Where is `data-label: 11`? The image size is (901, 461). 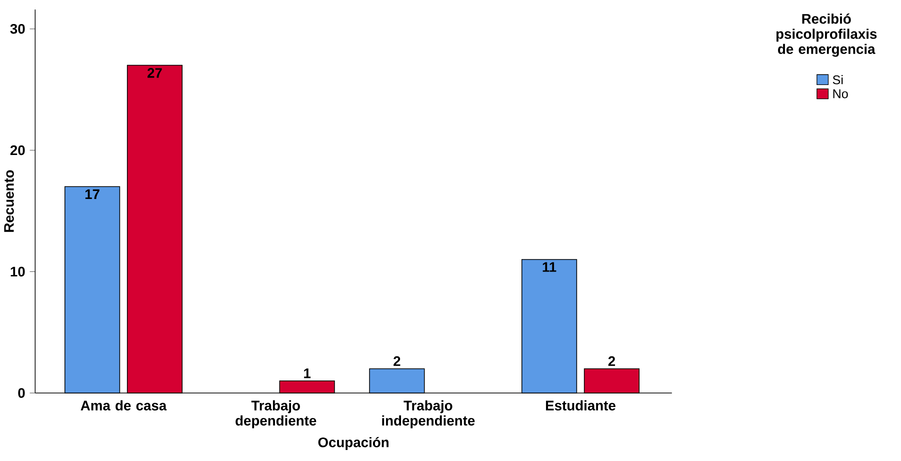
data-label: 11 is located at coordinates (549, 267).